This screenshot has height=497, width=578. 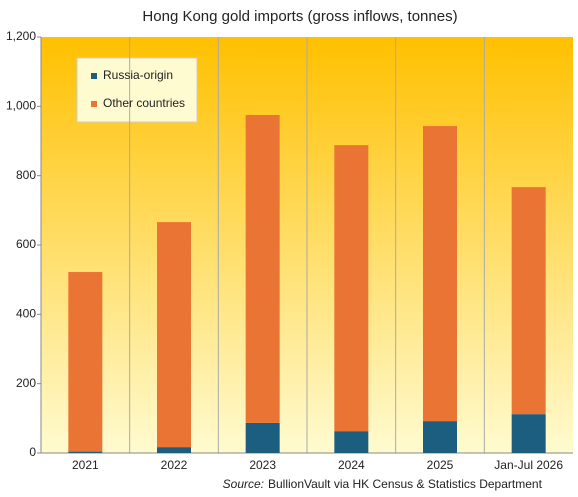 What do you see at coordinates (32, 452) in the screenshot?
I see `y-tick-label: 0` at bounding box center [32, 452].